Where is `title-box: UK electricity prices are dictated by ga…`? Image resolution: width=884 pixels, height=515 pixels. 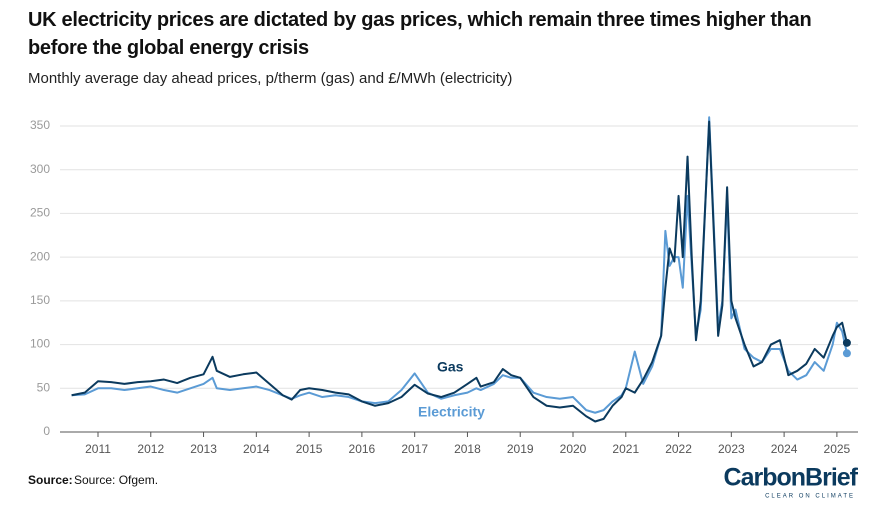
title-box: UK electricity prices are dictated by ga… is located at coordinates (420, 34).